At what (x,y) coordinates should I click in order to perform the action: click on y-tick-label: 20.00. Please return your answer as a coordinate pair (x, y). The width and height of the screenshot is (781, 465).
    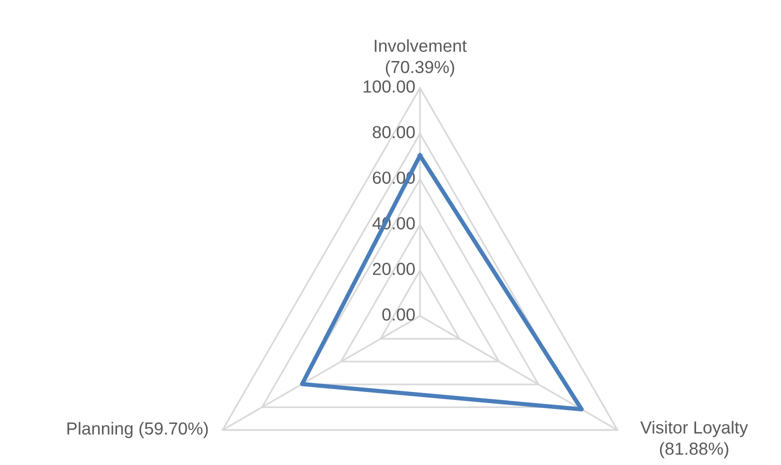
    Looking at the image, I should click on (393, 269).